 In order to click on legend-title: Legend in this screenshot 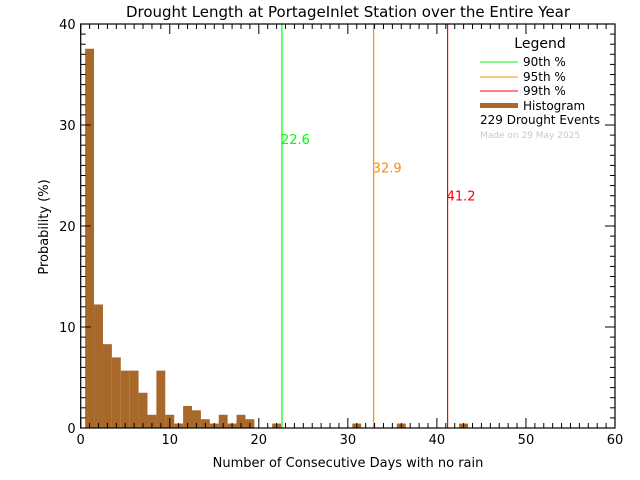, I will do `click(539, 44)`.